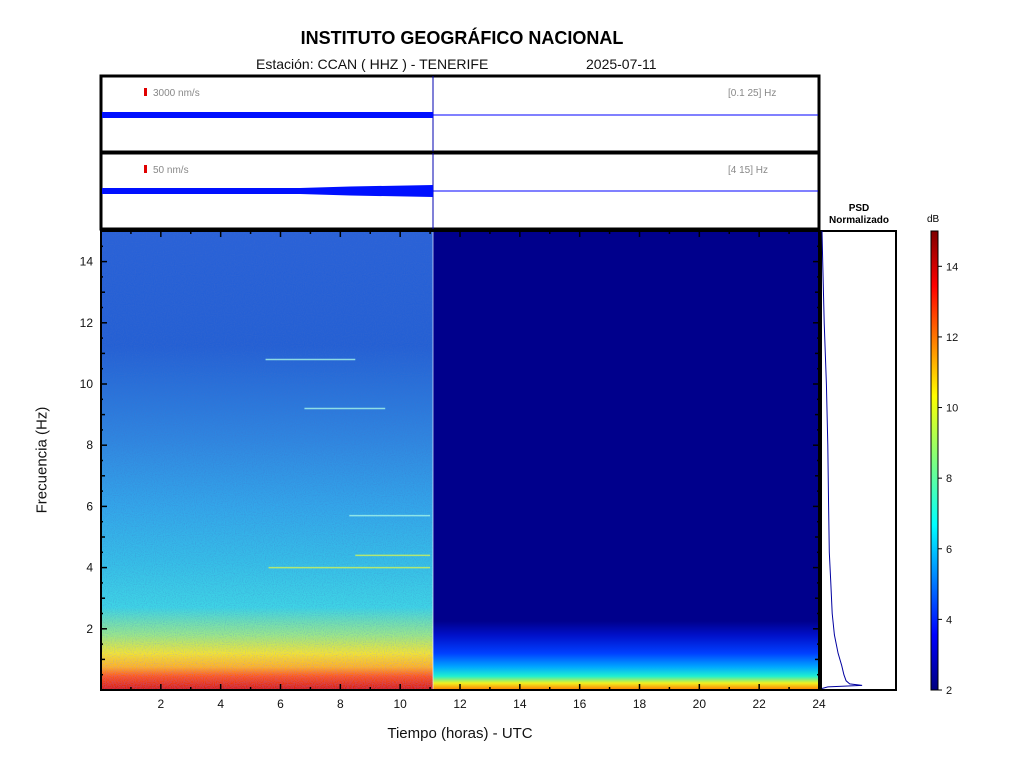  Describe the element at coordinates (621, 64) in the screenshot. I see `station-date: 2025-07-11` at that location.